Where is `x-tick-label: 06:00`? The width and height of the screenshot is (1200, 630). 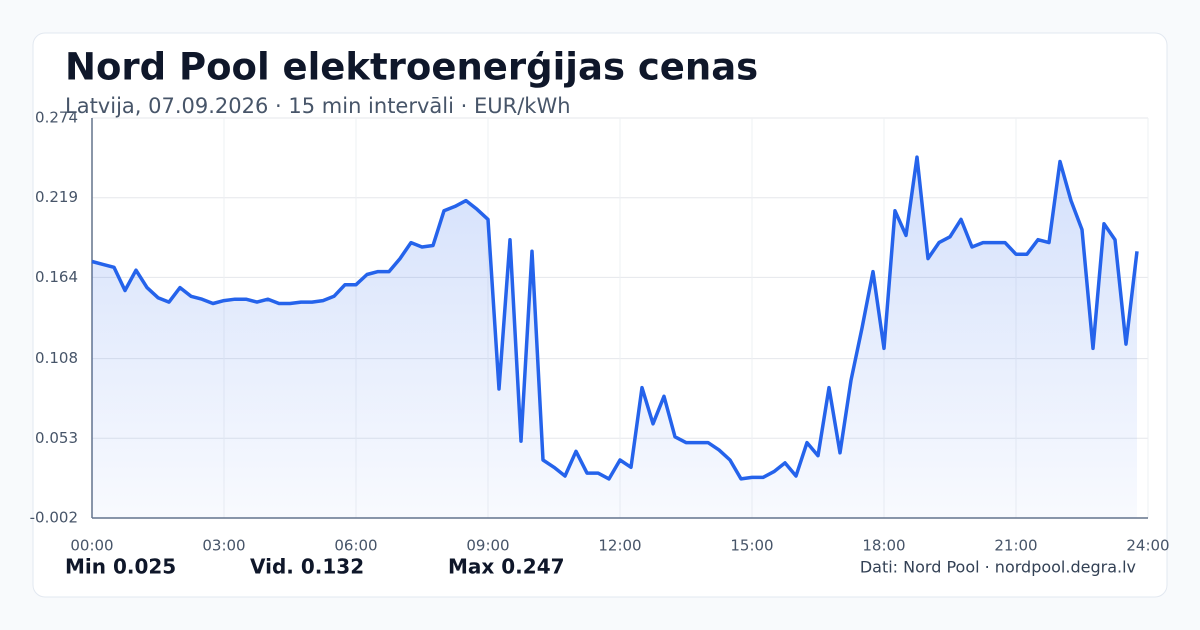 x-tick-label: 06:00 is located at coordinates (355, 546).